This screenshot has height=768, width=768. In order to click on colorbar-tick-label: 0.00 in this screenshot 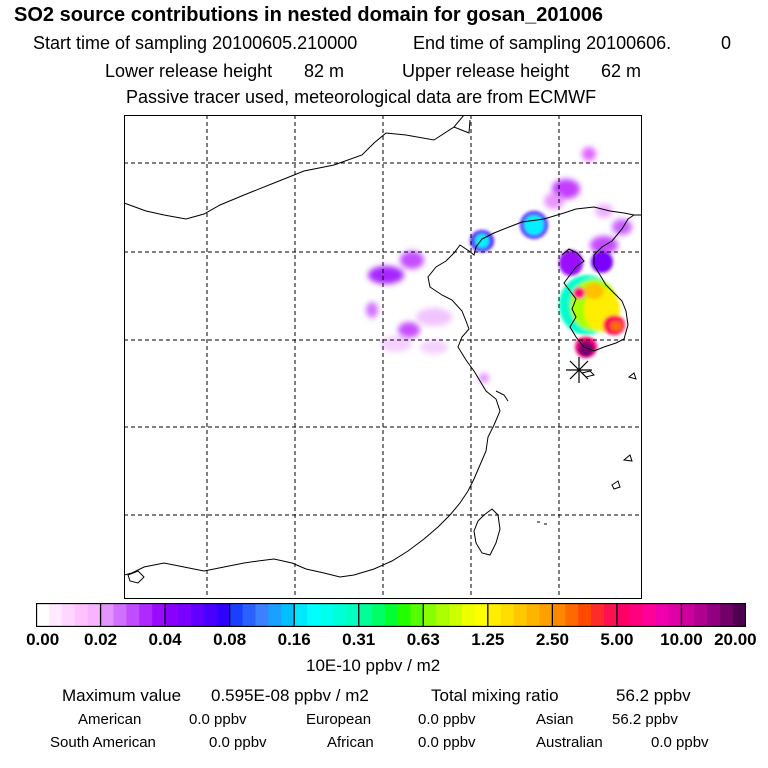, I will do `click(43, 639)`.